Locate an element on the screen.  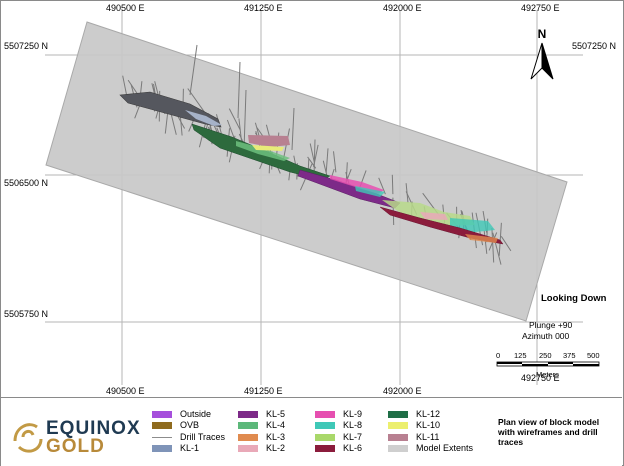
azimuth-label: Azimuth 000 is located at coordinates (546, 336).